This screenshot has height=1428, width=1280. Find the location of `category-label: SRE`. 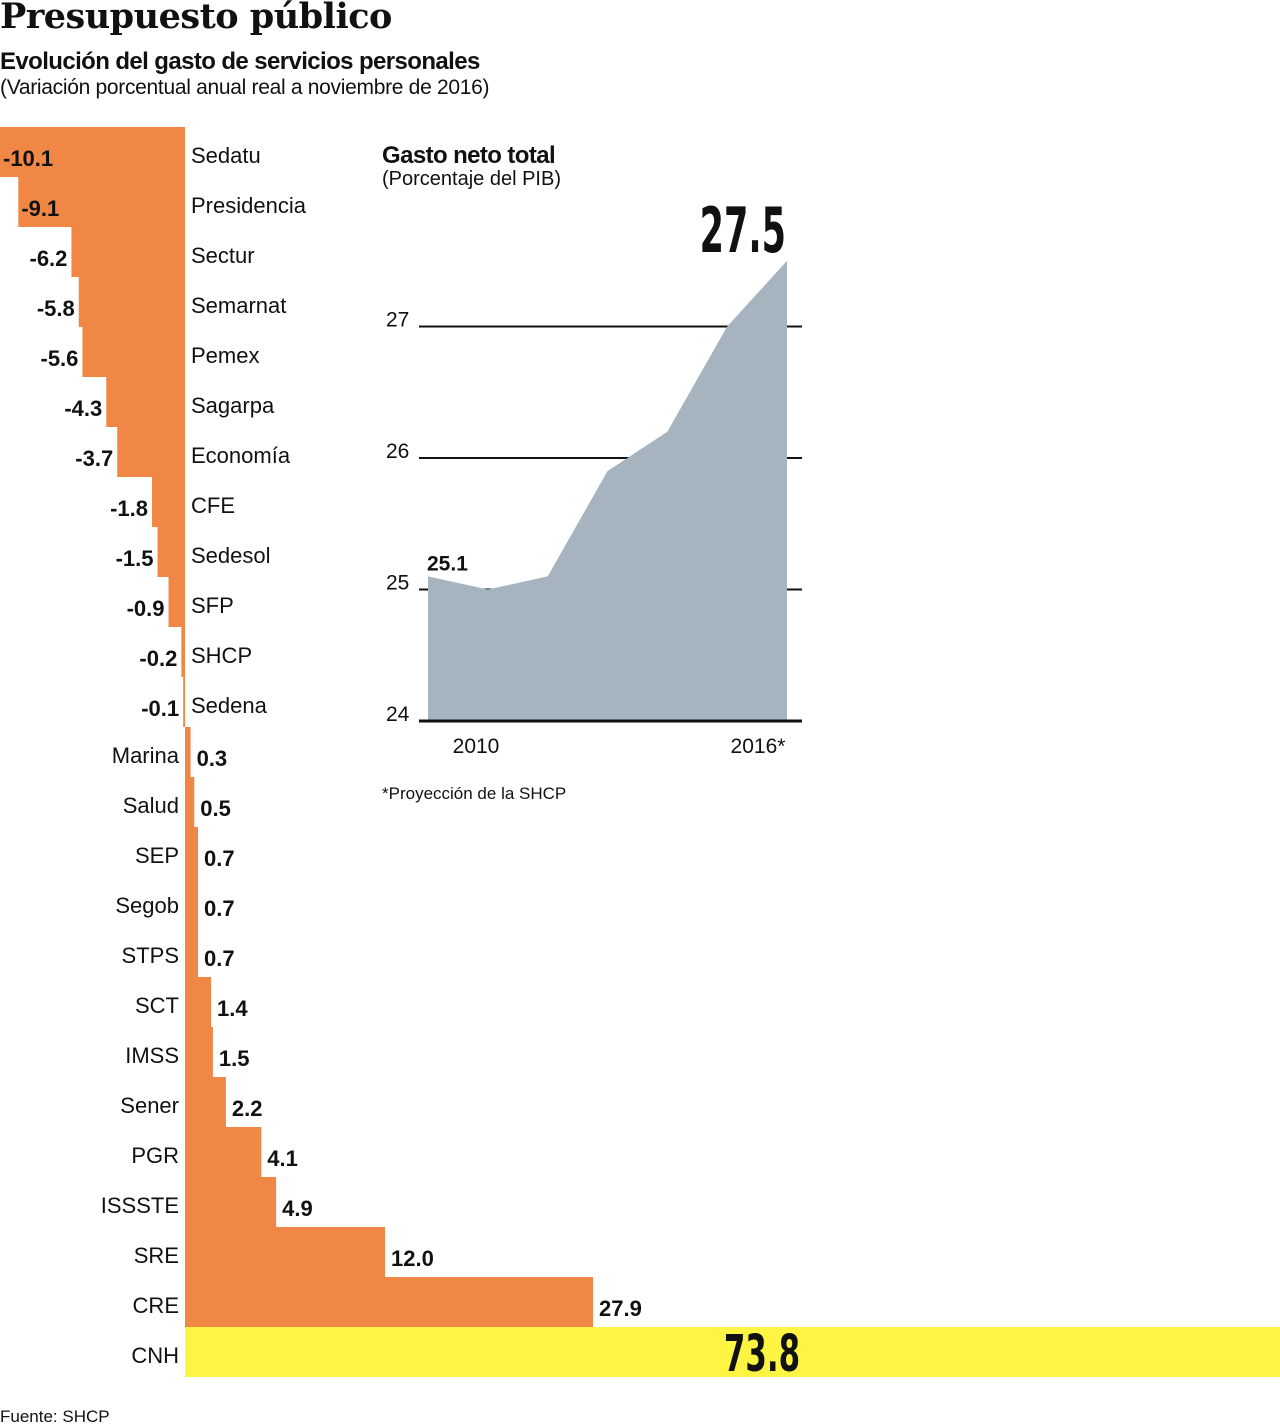

category-label: SRE is located at coordinates (156, 1255).